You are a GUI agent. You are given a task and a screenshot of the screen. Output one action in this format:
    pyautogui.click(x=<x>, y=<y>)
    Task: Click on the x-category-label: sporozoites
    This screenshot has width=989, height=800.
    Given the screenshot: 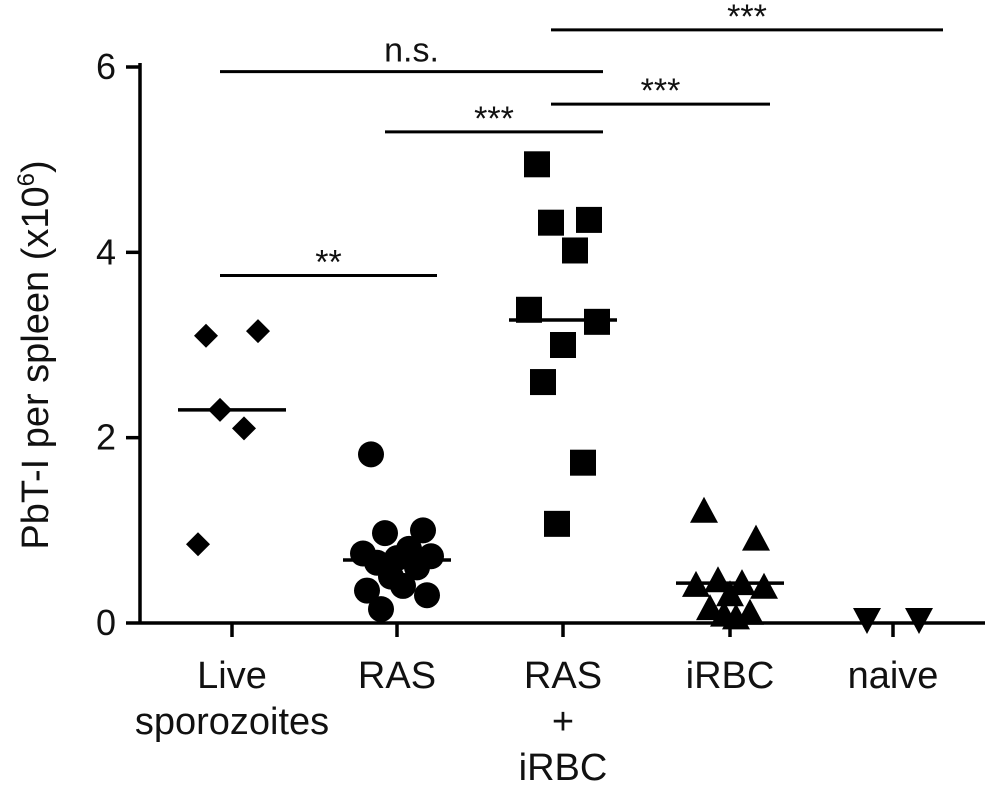 What is the action you would take?
    pyautogui.click(x=232, y=722)
    